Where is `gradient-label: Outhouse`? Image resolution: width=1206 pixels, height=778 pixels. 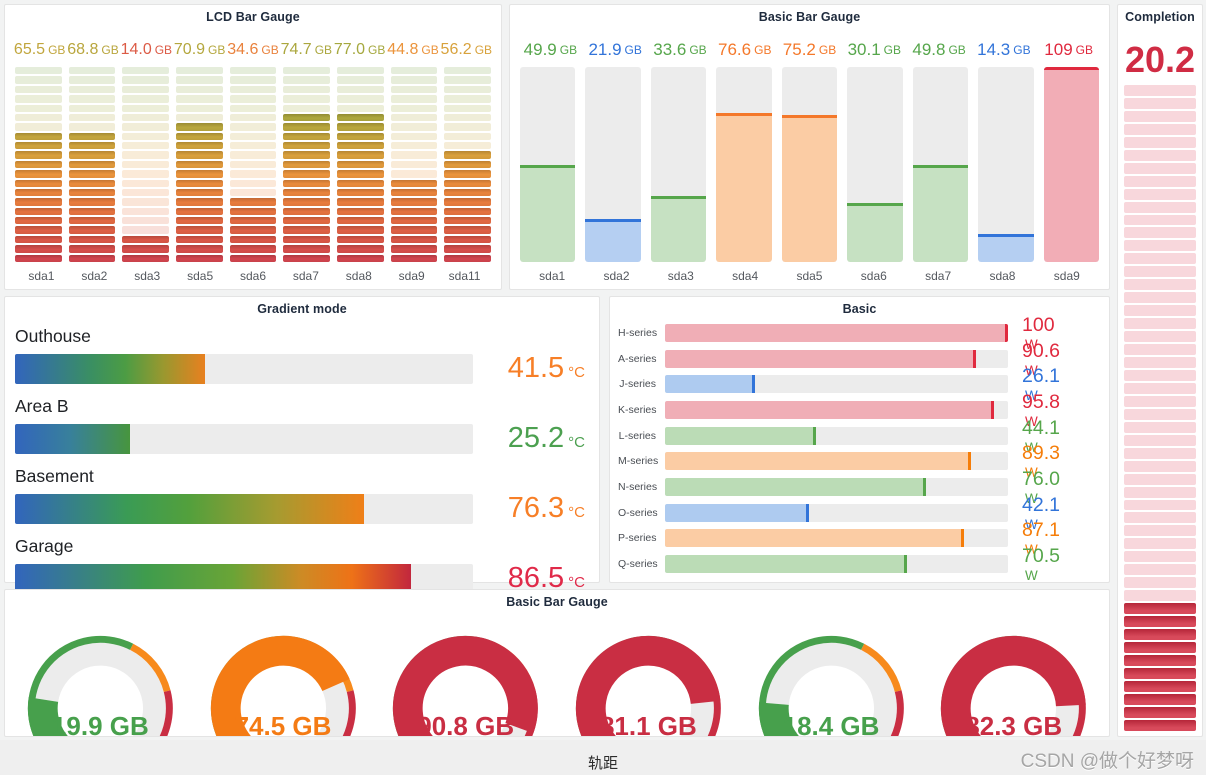
gradient-label: Outhouse is located at coordinates (53, 336).